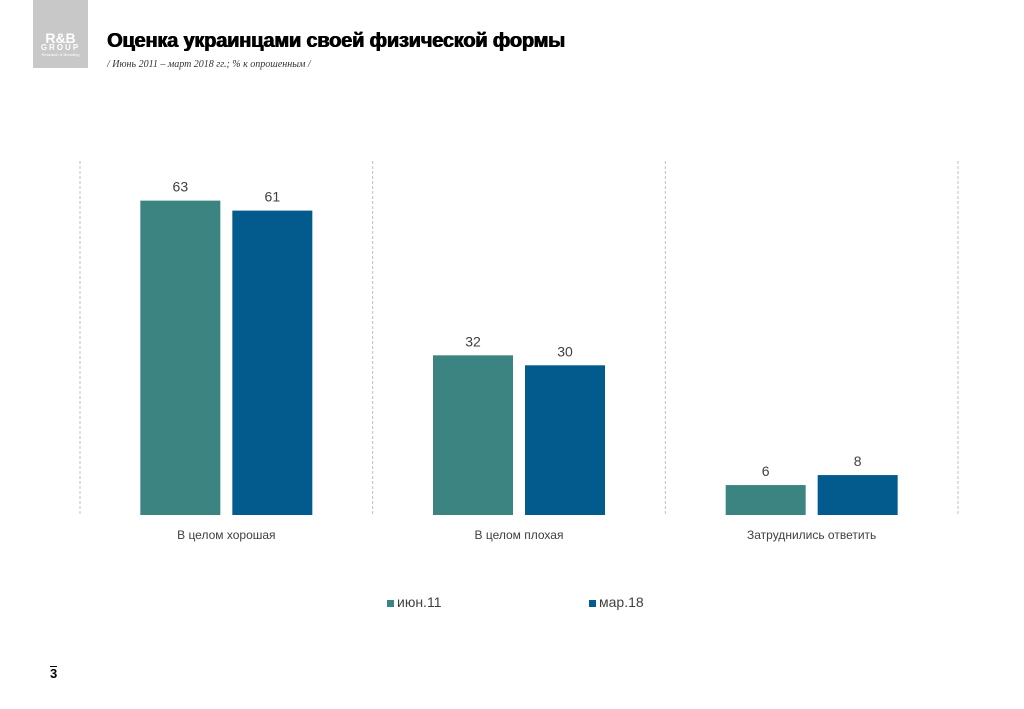 The height and width of the screenshot is (709, 1024). Describe the element at coordinates (565, 351) in the screenshot. I see `data-label: 30` at that location.